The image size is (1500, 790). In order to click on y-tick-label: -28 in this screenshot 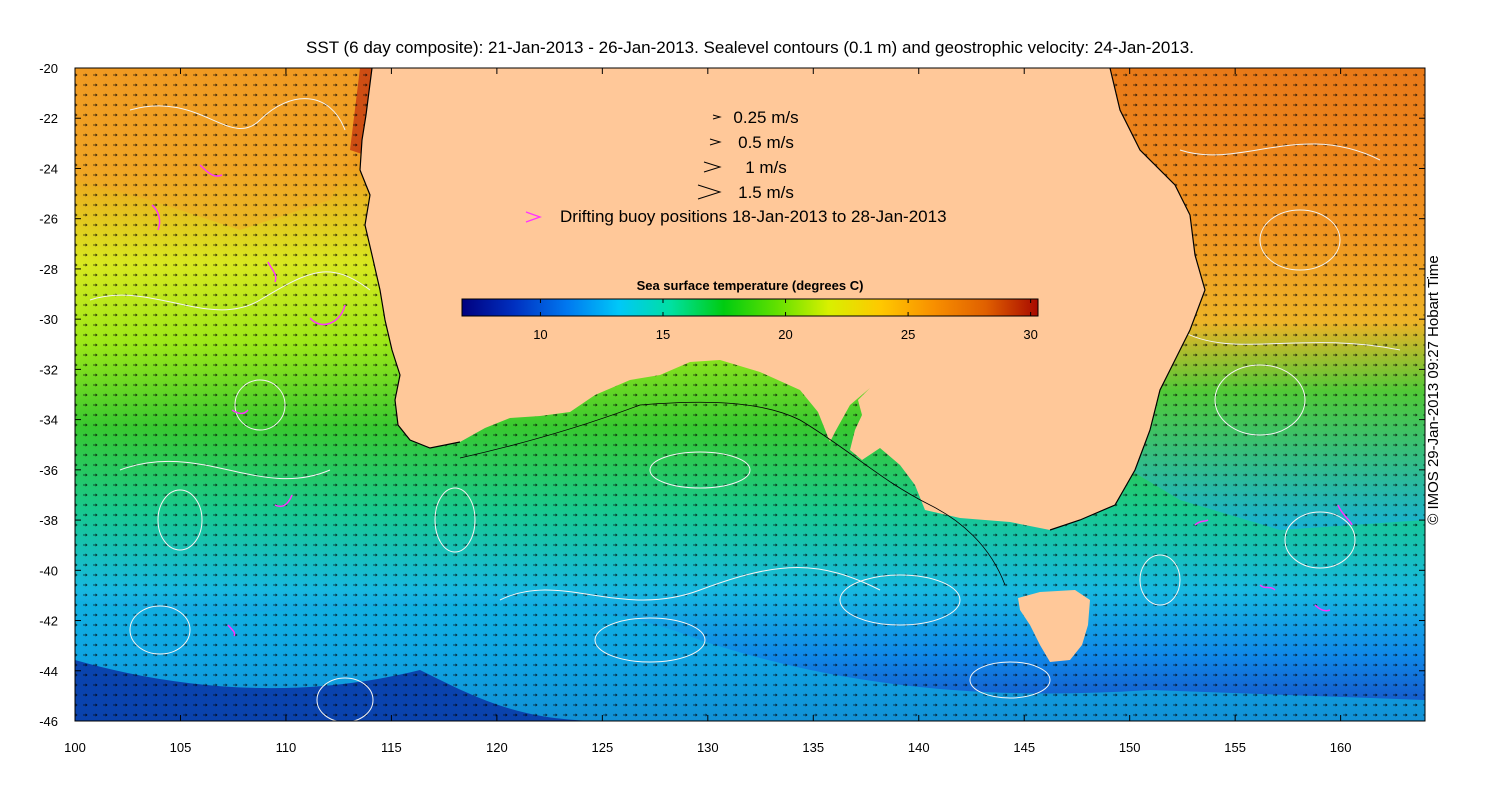, I will do `click(48, 269)`.